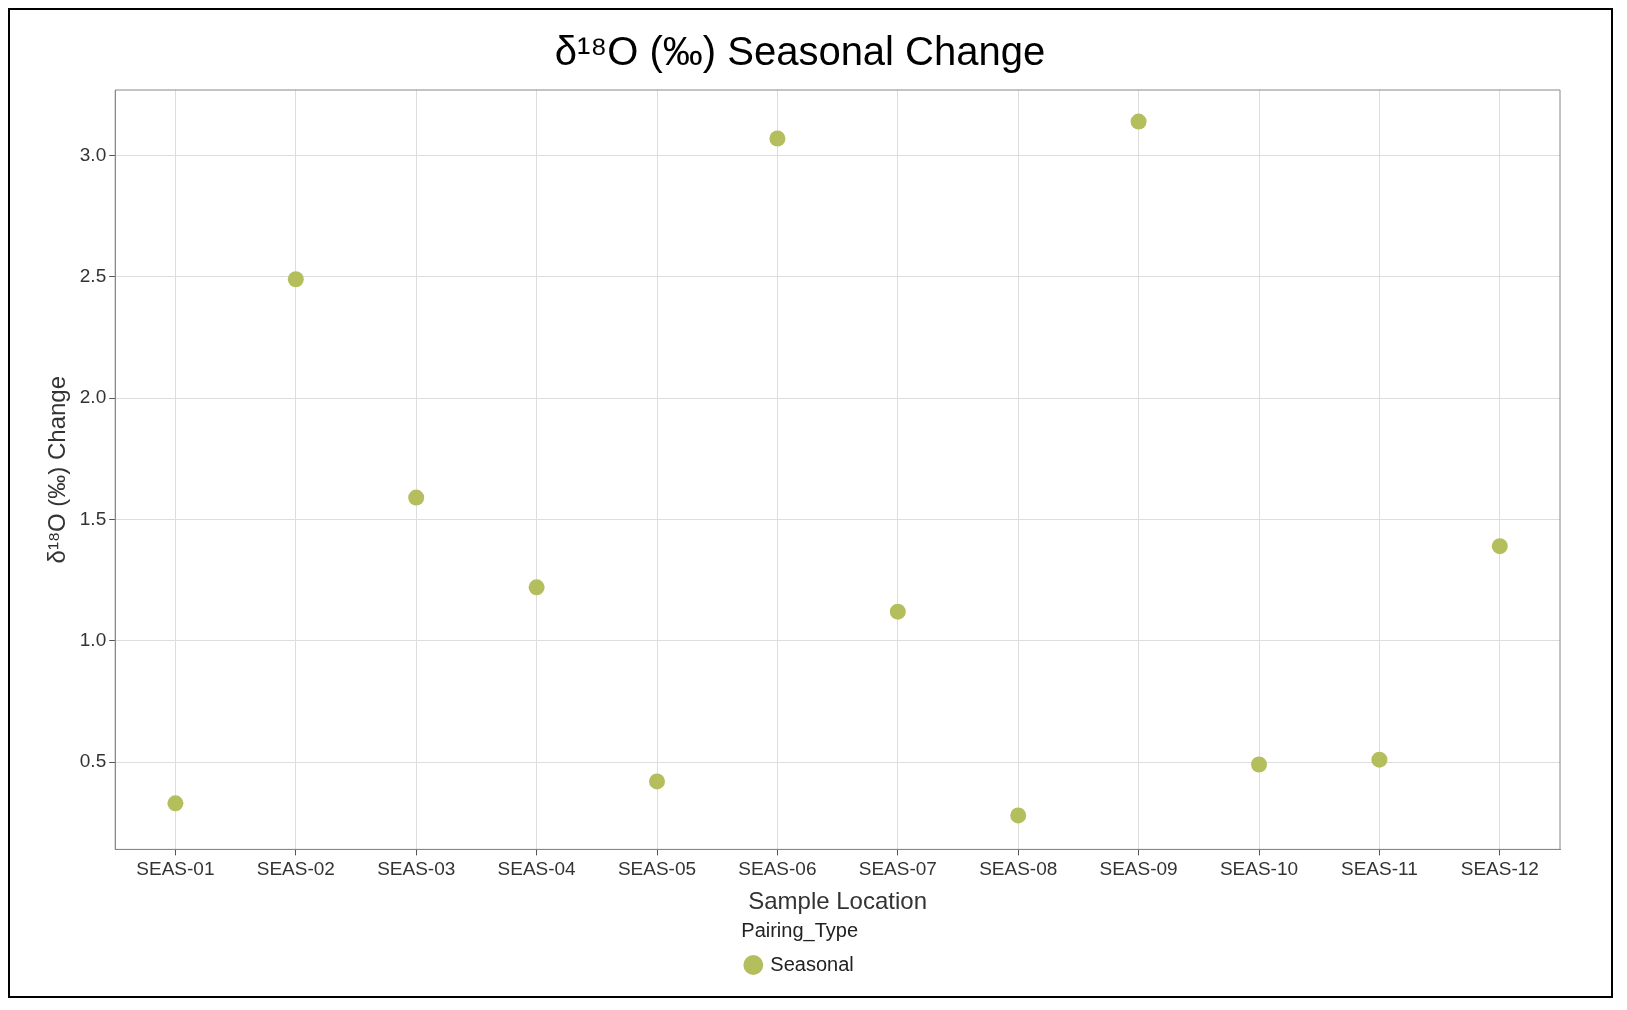 The width and height of the screenshot is (1627, 1010). Describe the element at coordinates (837, 901) in the screenshot. I see `x-axis-title: Sample Location` at that location.